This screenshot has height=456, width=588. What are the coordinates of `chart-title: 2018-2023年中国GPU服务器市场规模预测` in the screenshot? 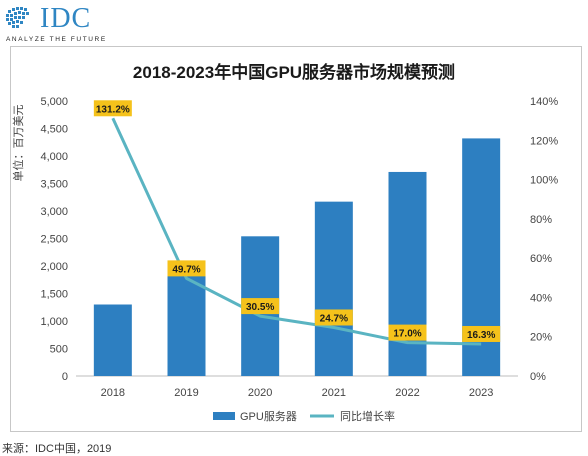 It's located at (294, 72).